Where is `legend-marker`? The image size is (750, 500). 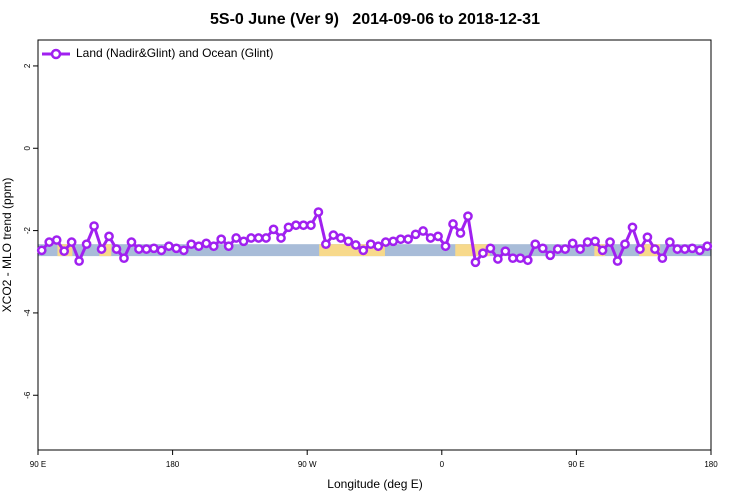
legend-marker is located at coordinates (56, 54).